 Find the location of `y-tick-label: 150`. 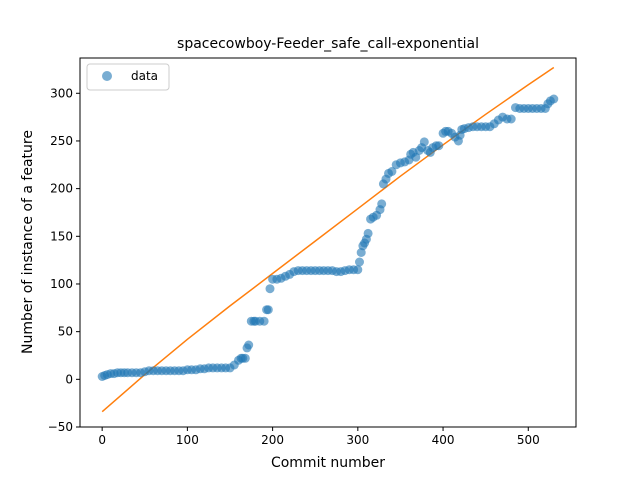

y-tick-label: 150 is located at coordinates (61, 236).